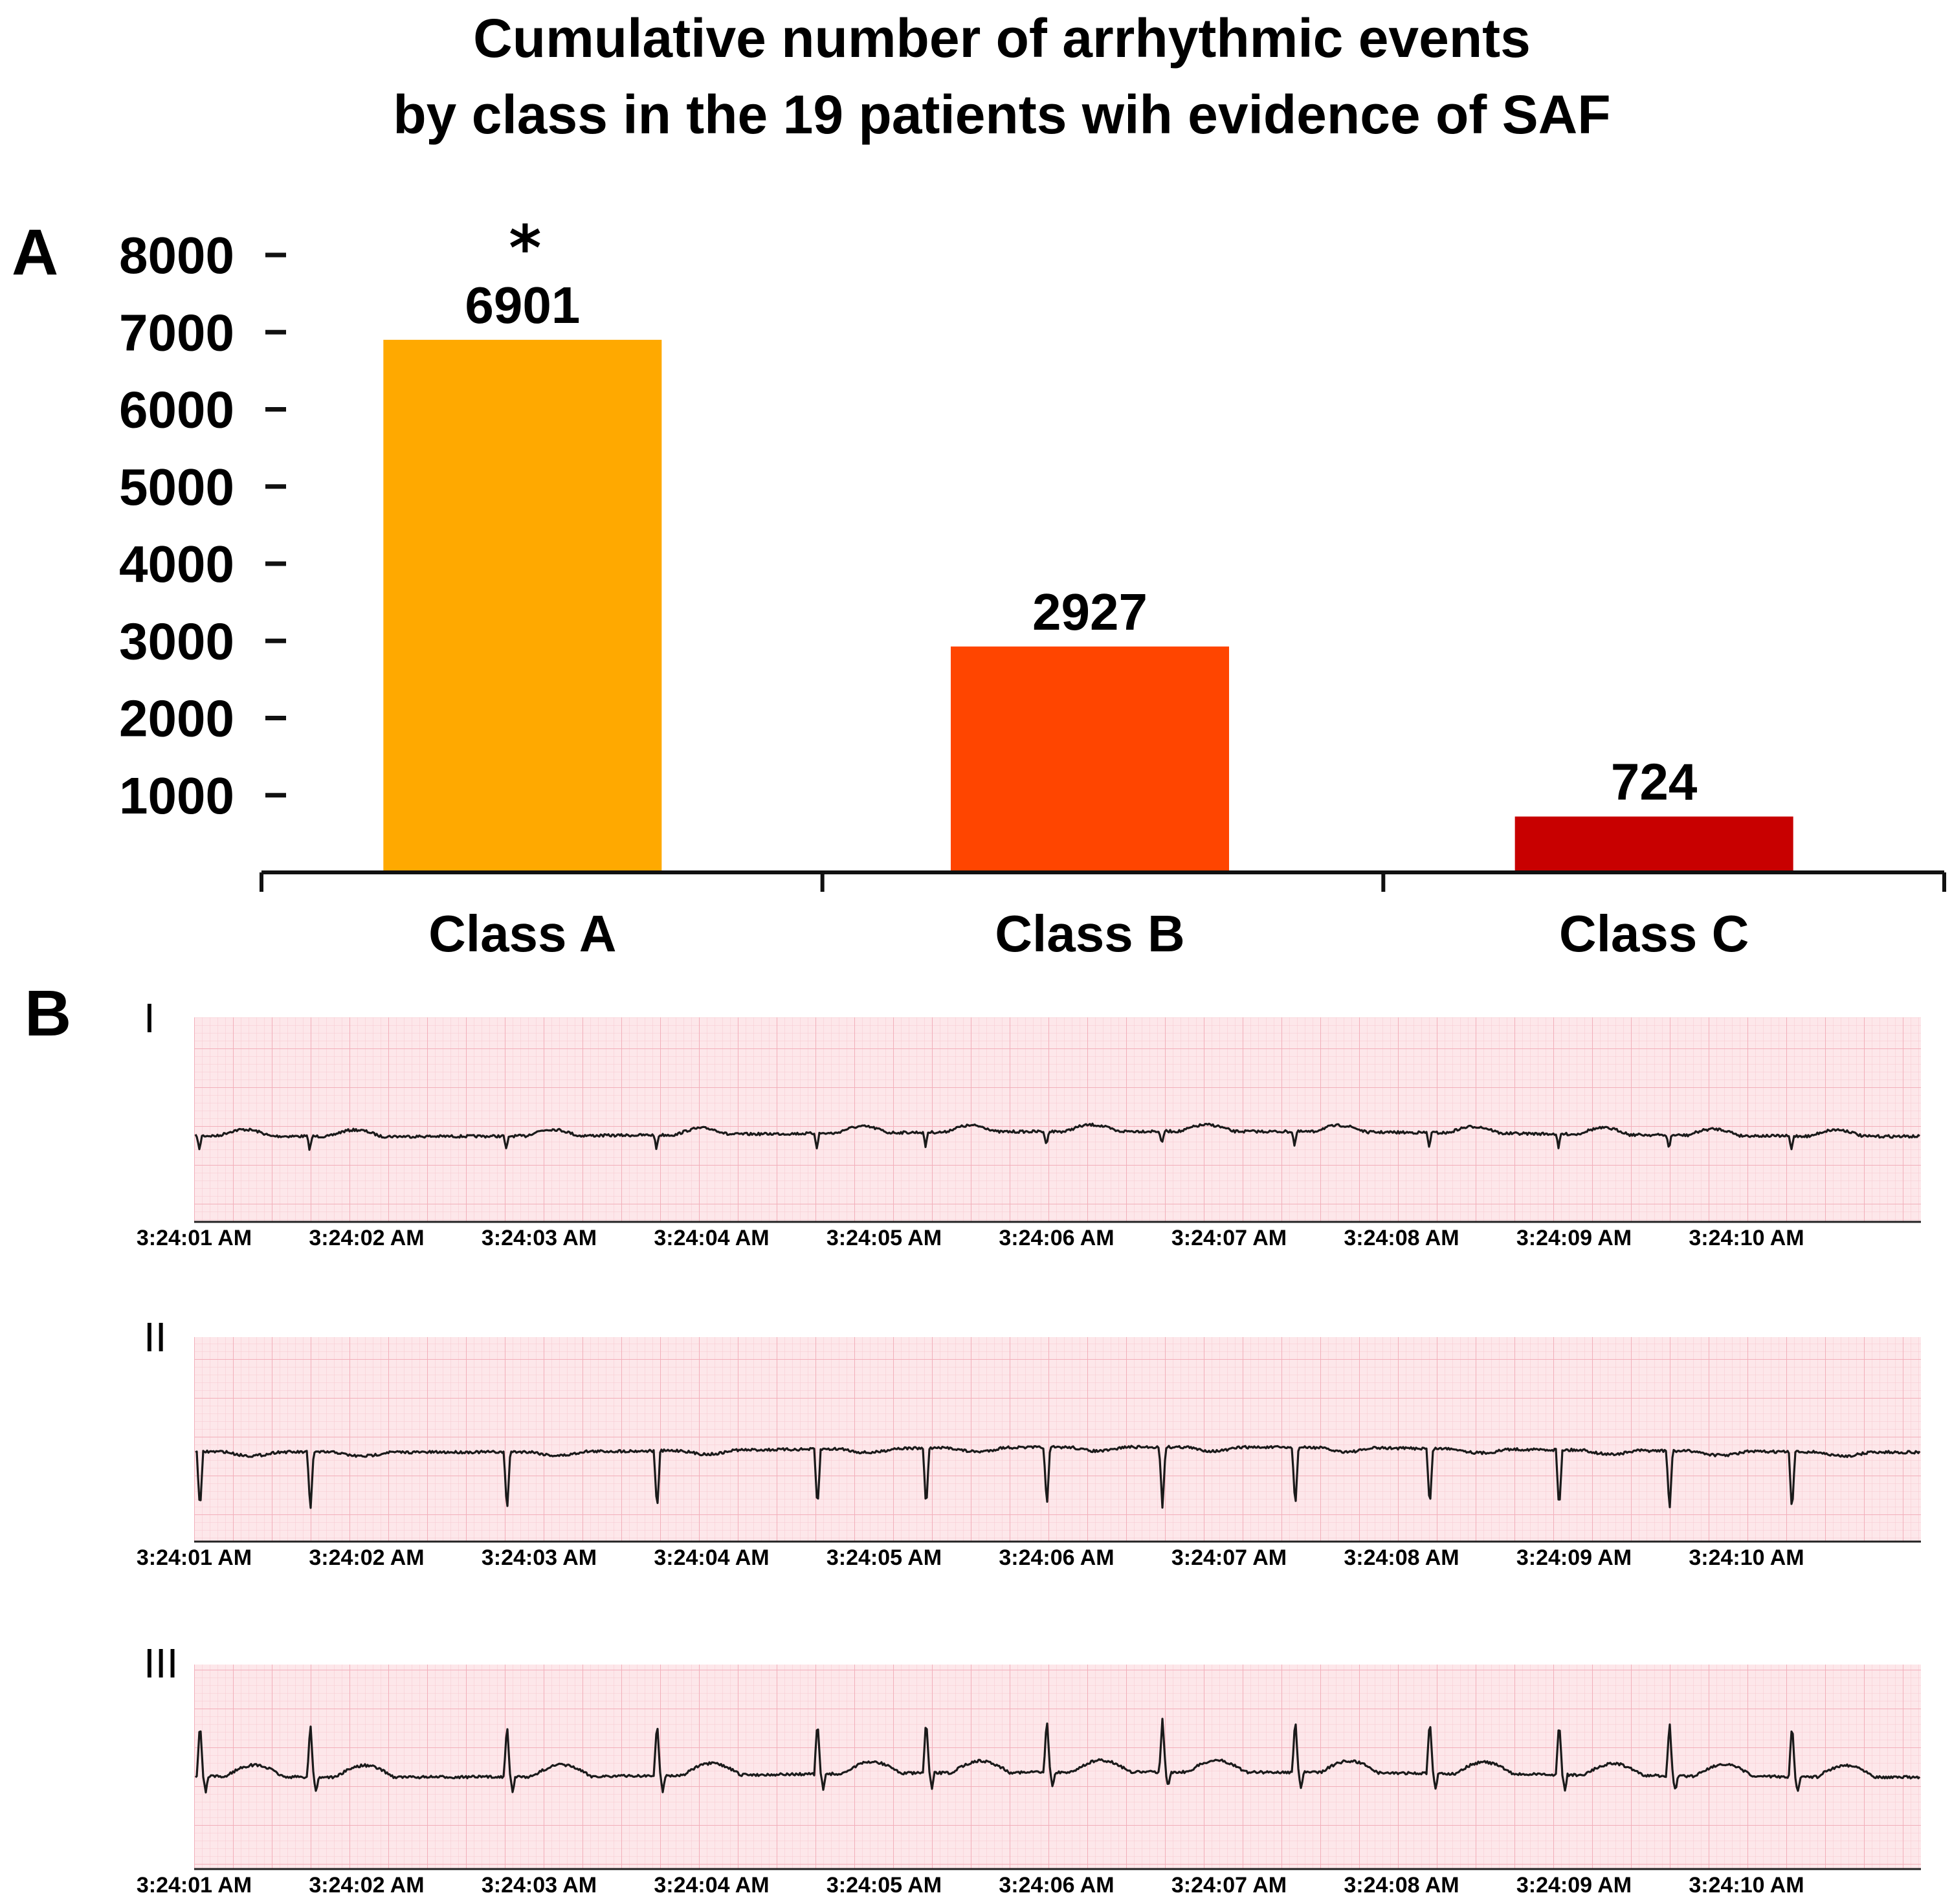 The width and height of the screenshot is (1952, 1904). What do you see at coordinates (176, 796) in the screenshot?
I see `y-tick-label: 1000` at bounding box center [176, 796].